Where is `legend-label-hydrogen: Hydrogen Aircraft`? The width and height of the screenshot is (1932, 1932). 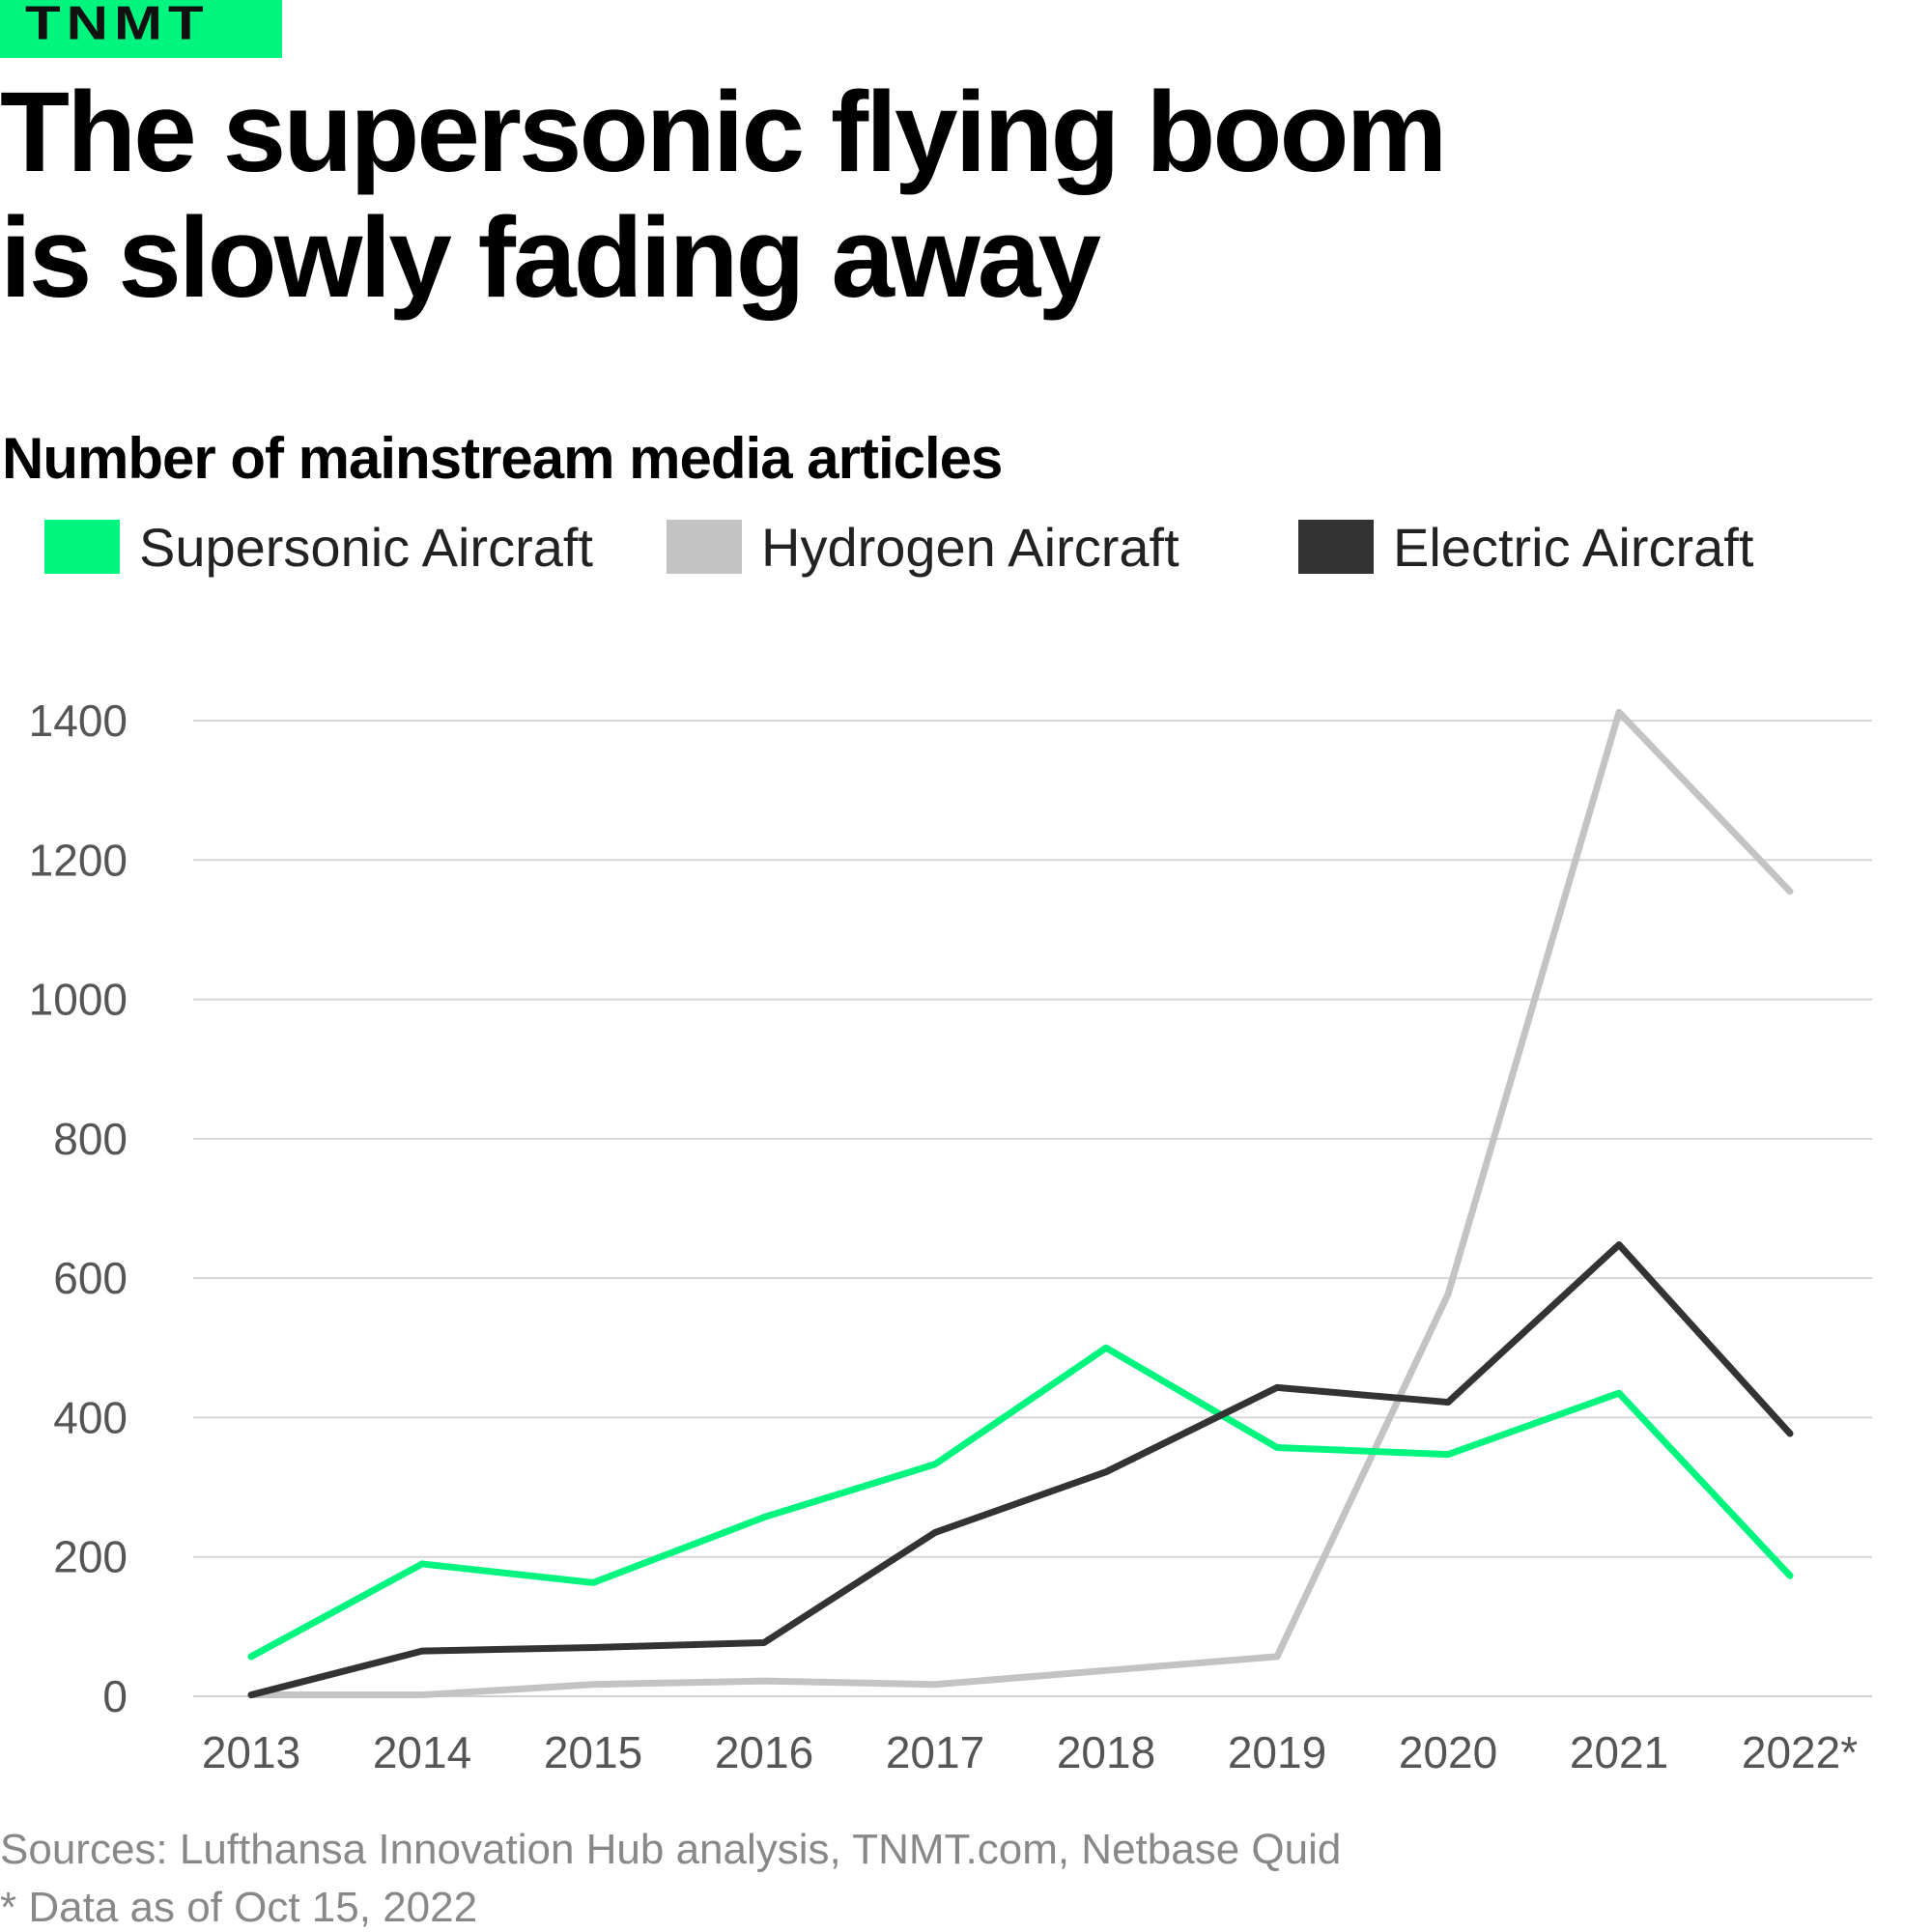 legend-label-hydrogen: Hydrogen Aircraft is located at coordinates (970, 547).